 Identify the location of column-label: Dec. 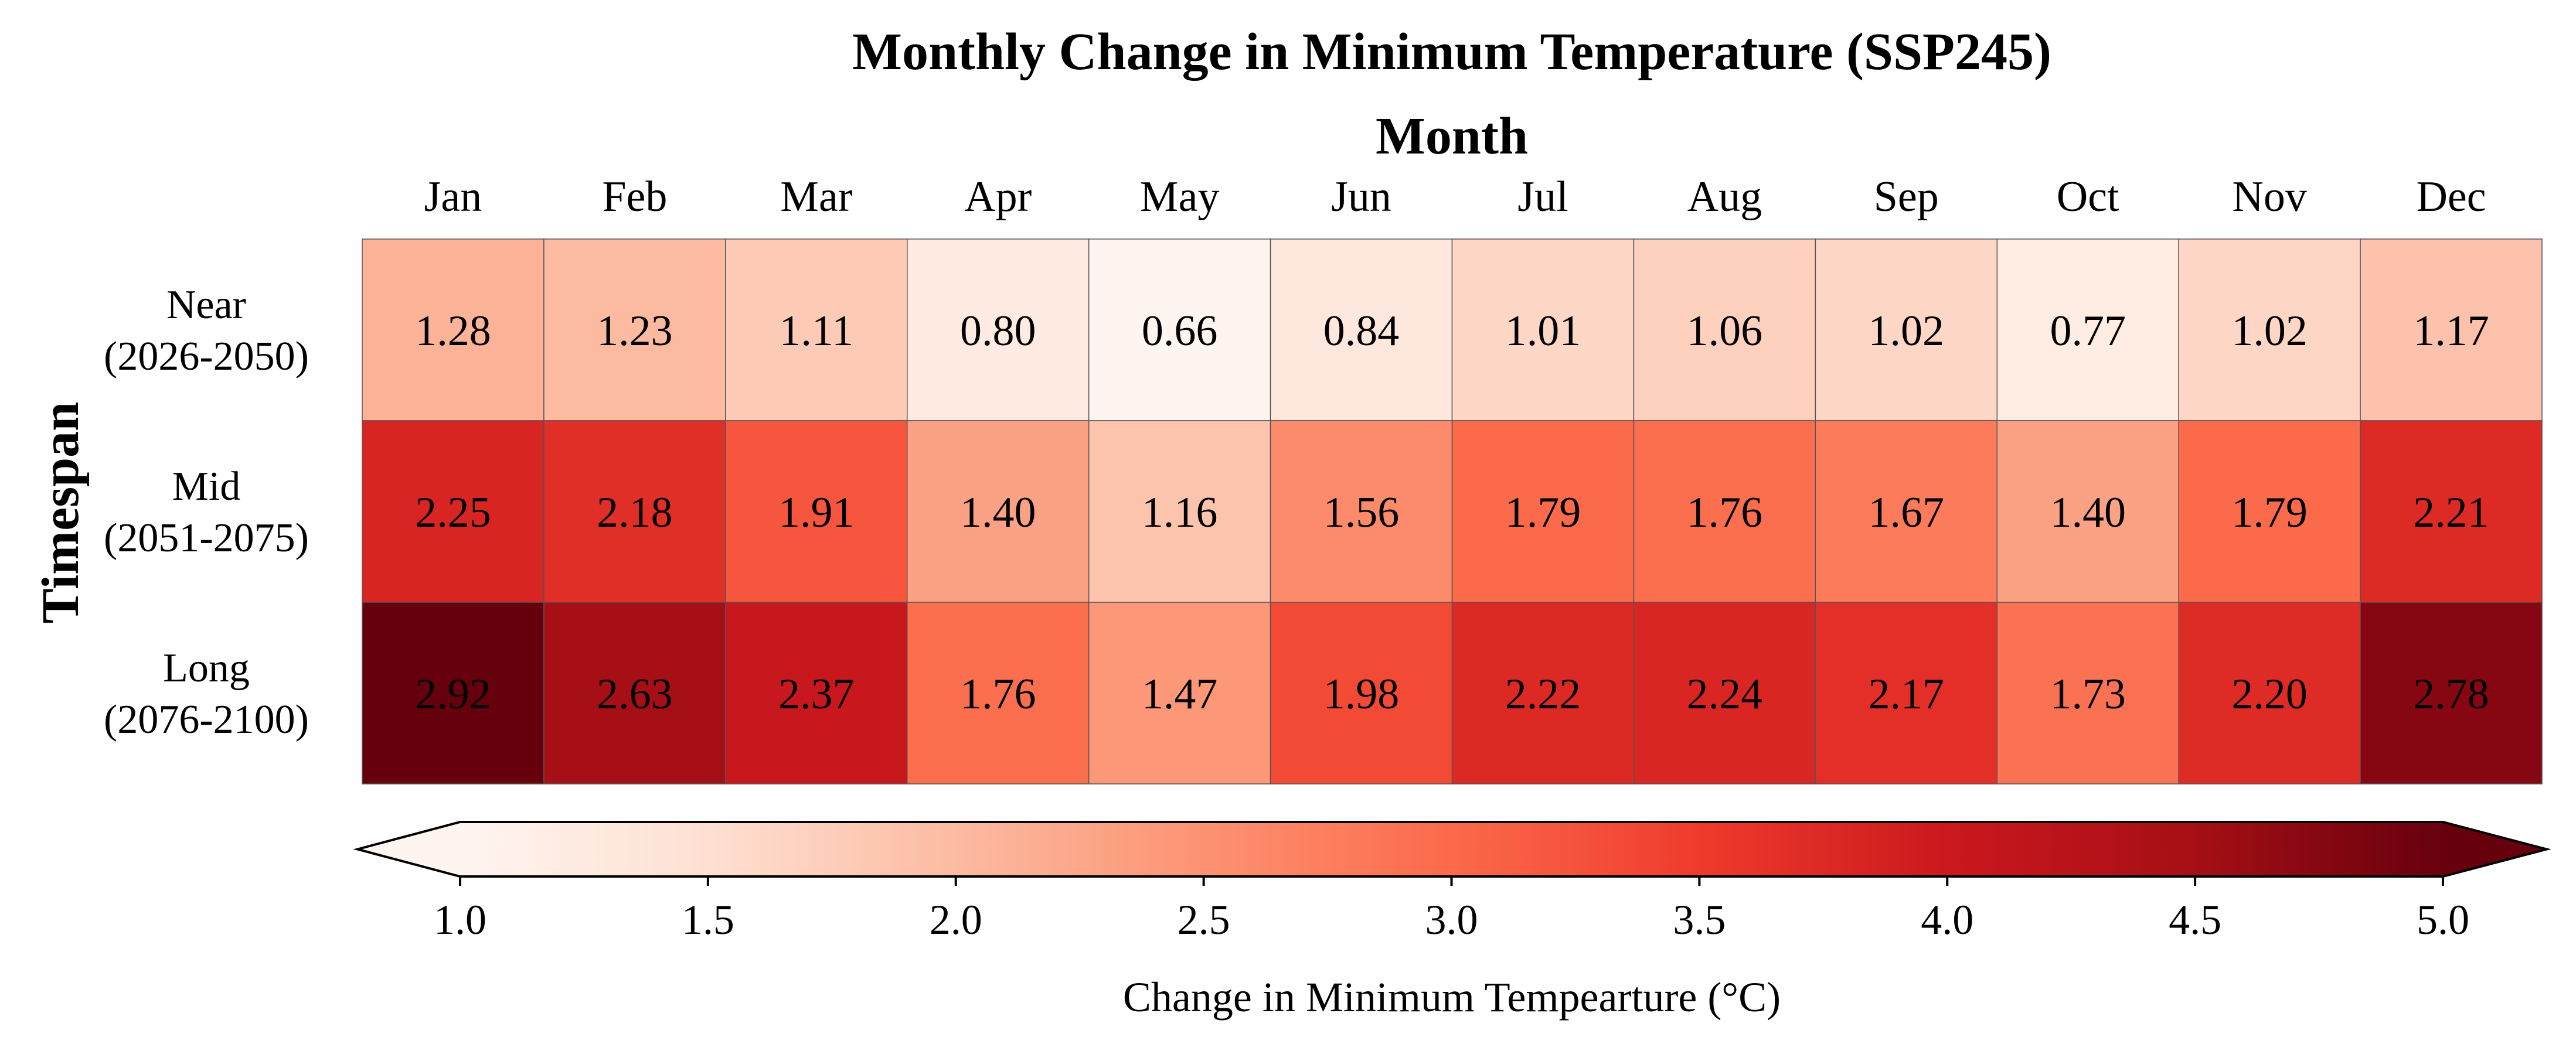
(2451, 197).